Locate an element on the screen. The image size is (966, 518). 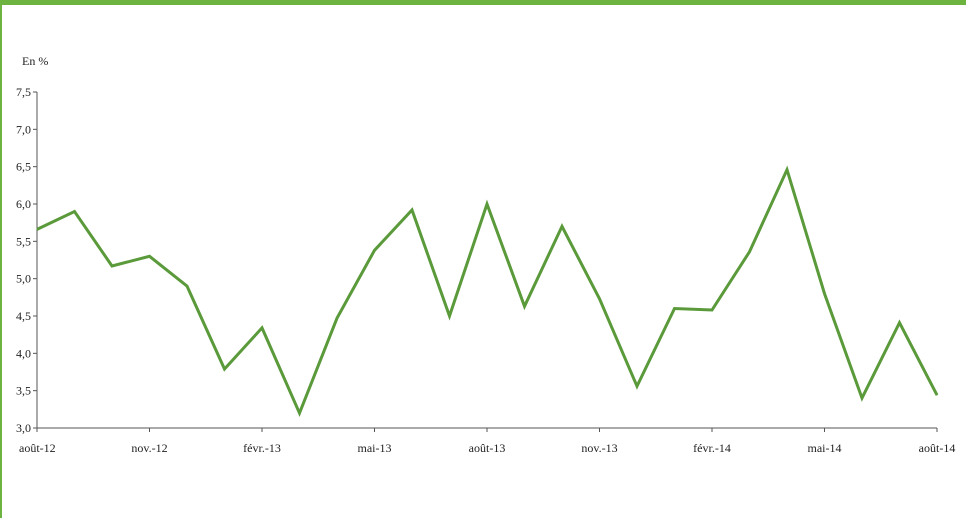
x-tick-label: août-13 is located at coordinates (487, 448).